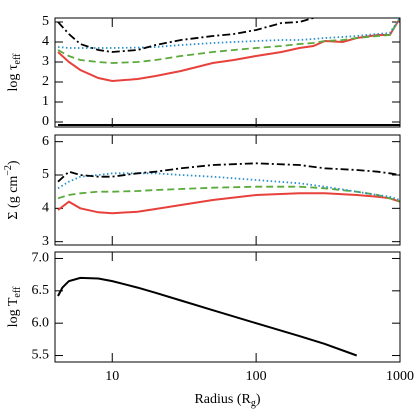 This screenshot has width=415, height=415. Describe the element at coordinates (45, 81) in the screenshot. I see `y-tick-label: 2` at that location.